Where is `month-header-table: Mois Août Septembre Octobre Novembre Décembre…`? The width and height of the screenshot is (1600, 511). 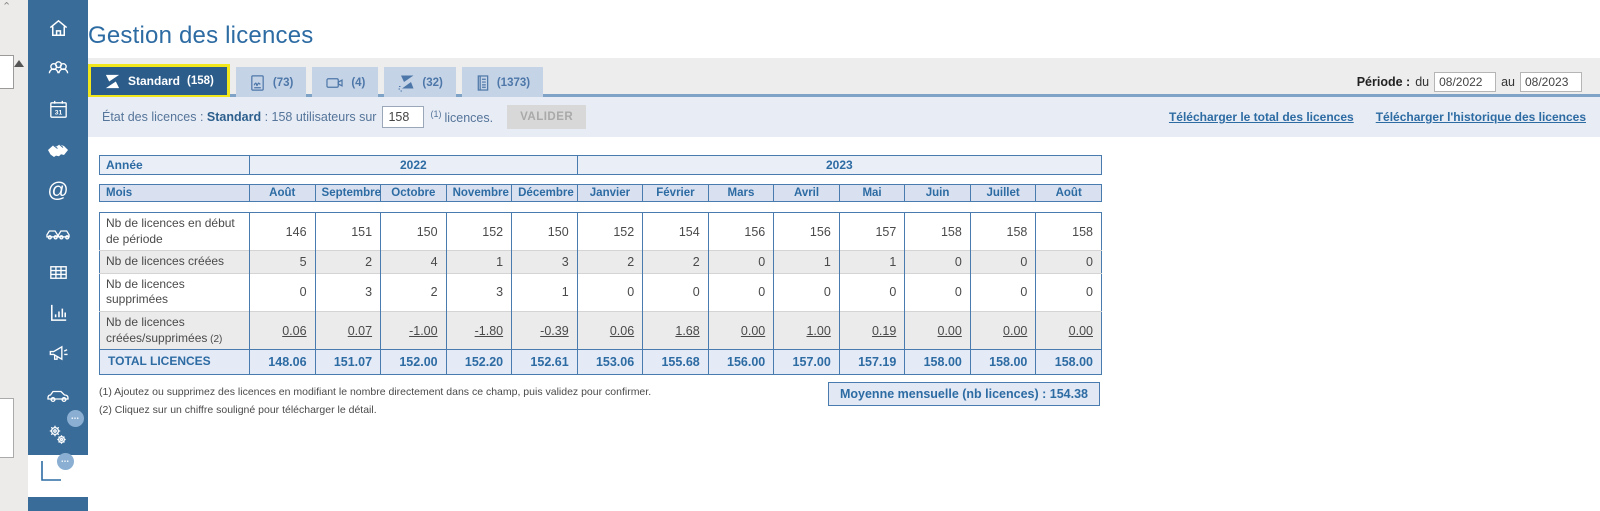 month-header-table: Mois Août Septembre Octobre Novembre Décembre… is located at coordinates (600, 193).